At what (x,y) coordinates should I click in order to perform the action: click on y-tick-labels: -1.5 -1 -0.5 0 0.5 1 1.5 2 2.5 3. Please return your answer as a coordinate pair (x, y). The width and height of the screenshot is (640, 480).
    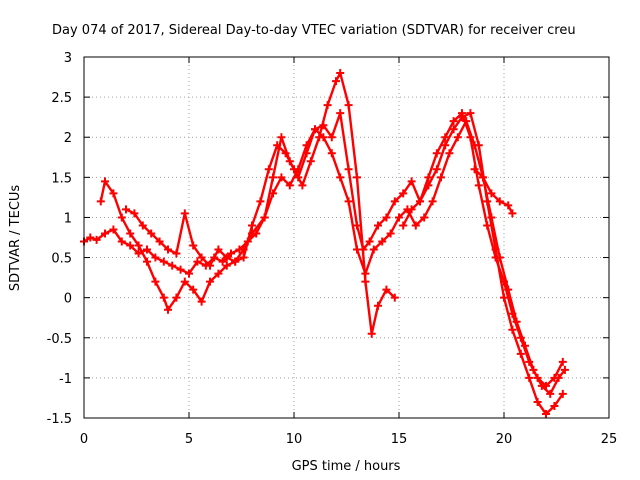
    Looking at the image, I should click on (59, 239).